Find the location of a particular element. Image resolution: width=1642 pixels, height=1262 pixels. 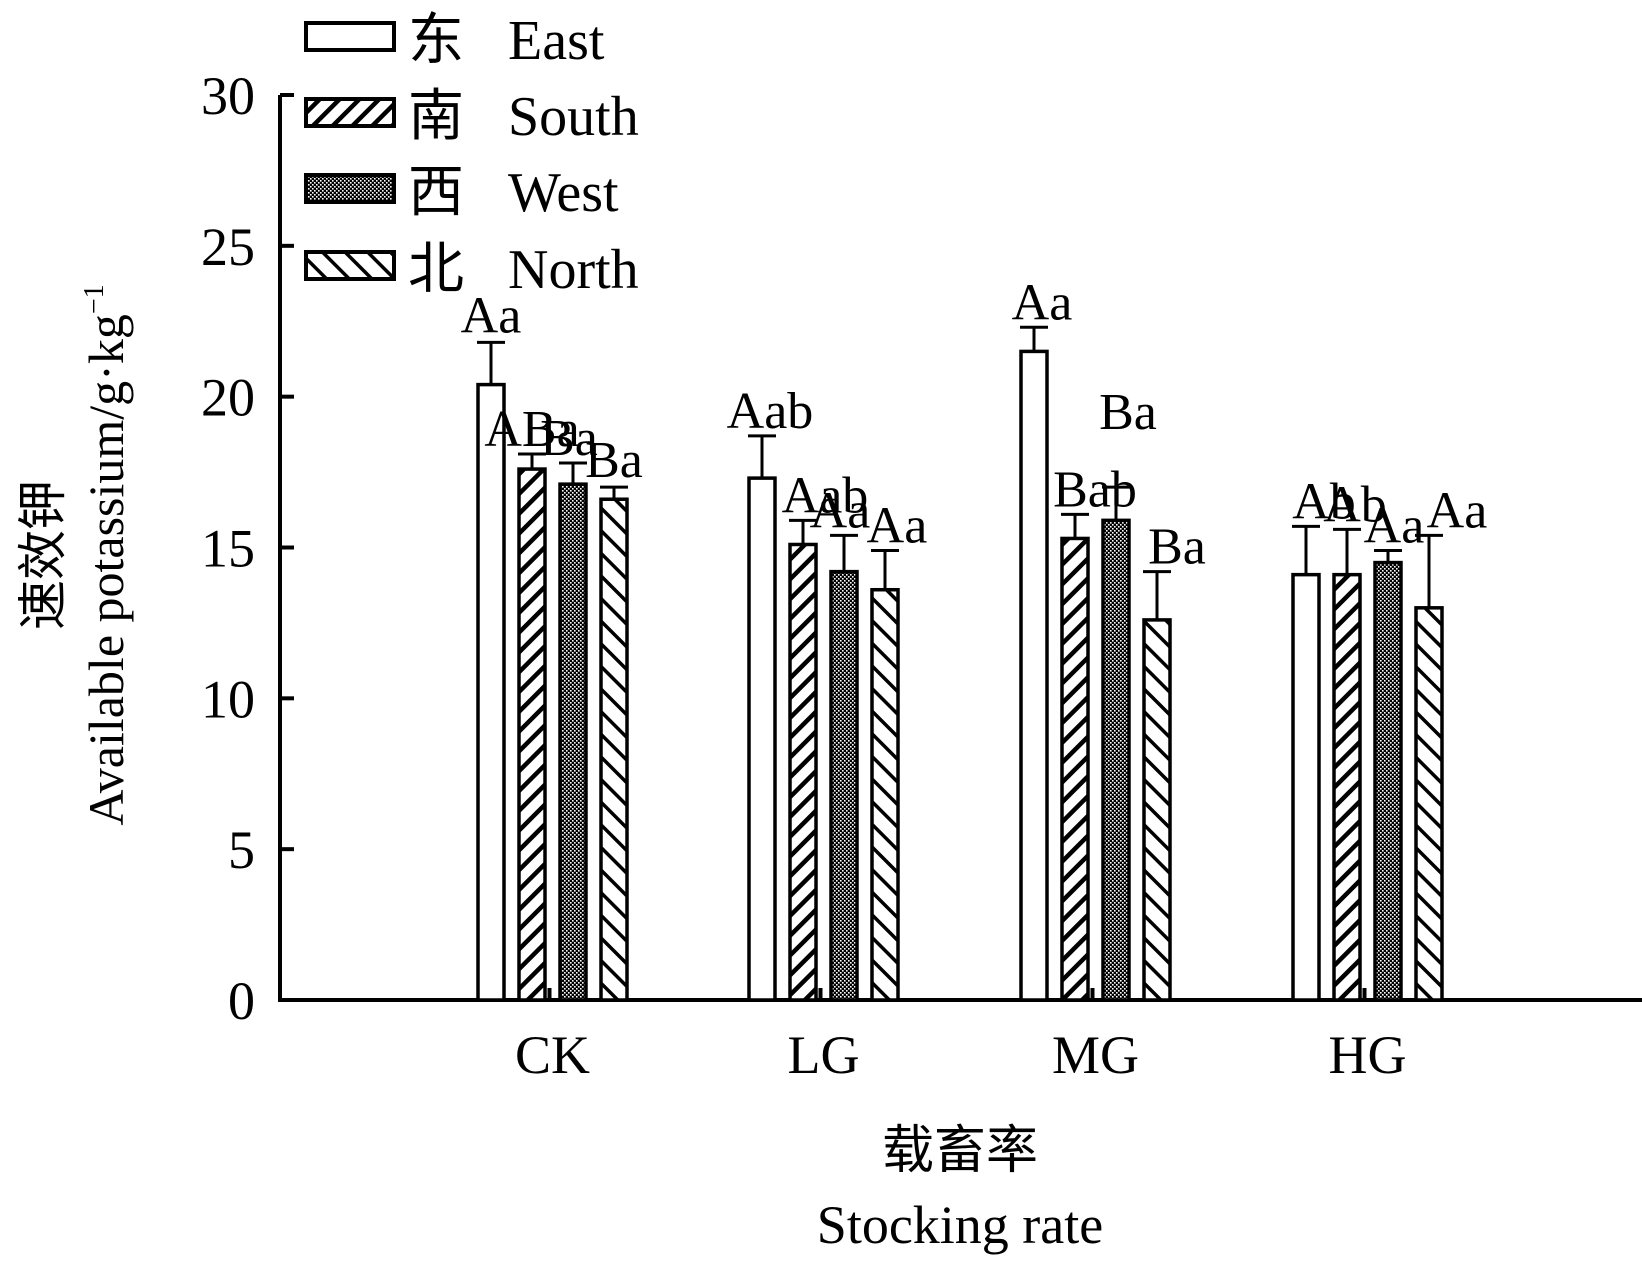

y-tick-label: 10 is located at coordinates (228, 699).